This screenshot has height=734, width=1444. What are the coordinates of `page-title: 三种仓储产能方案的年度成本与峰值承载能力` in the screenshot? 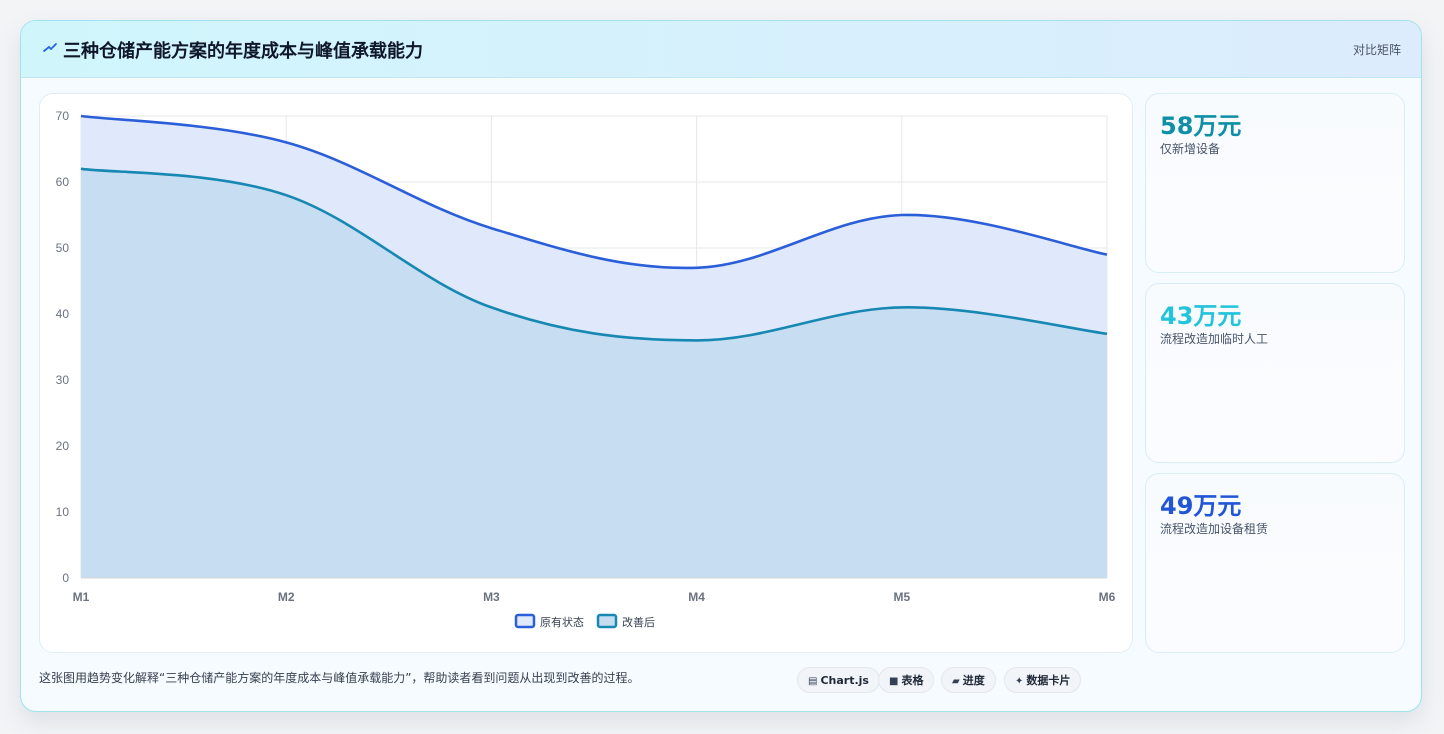 It's located at (243, 51).